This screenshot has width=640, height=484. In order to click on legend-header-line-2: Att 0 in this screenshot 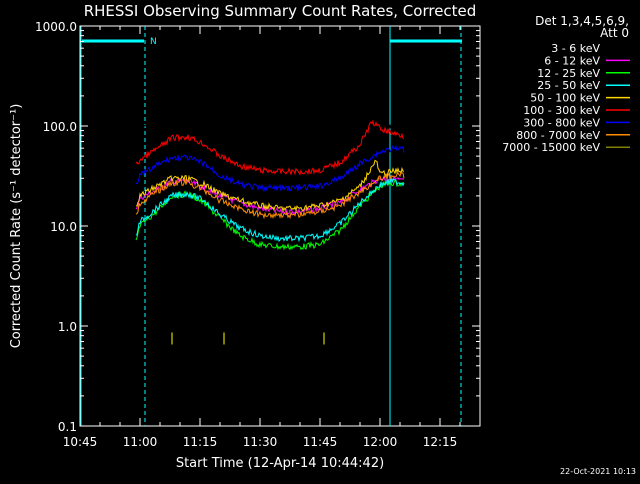, I will do `click(614, 33)`.